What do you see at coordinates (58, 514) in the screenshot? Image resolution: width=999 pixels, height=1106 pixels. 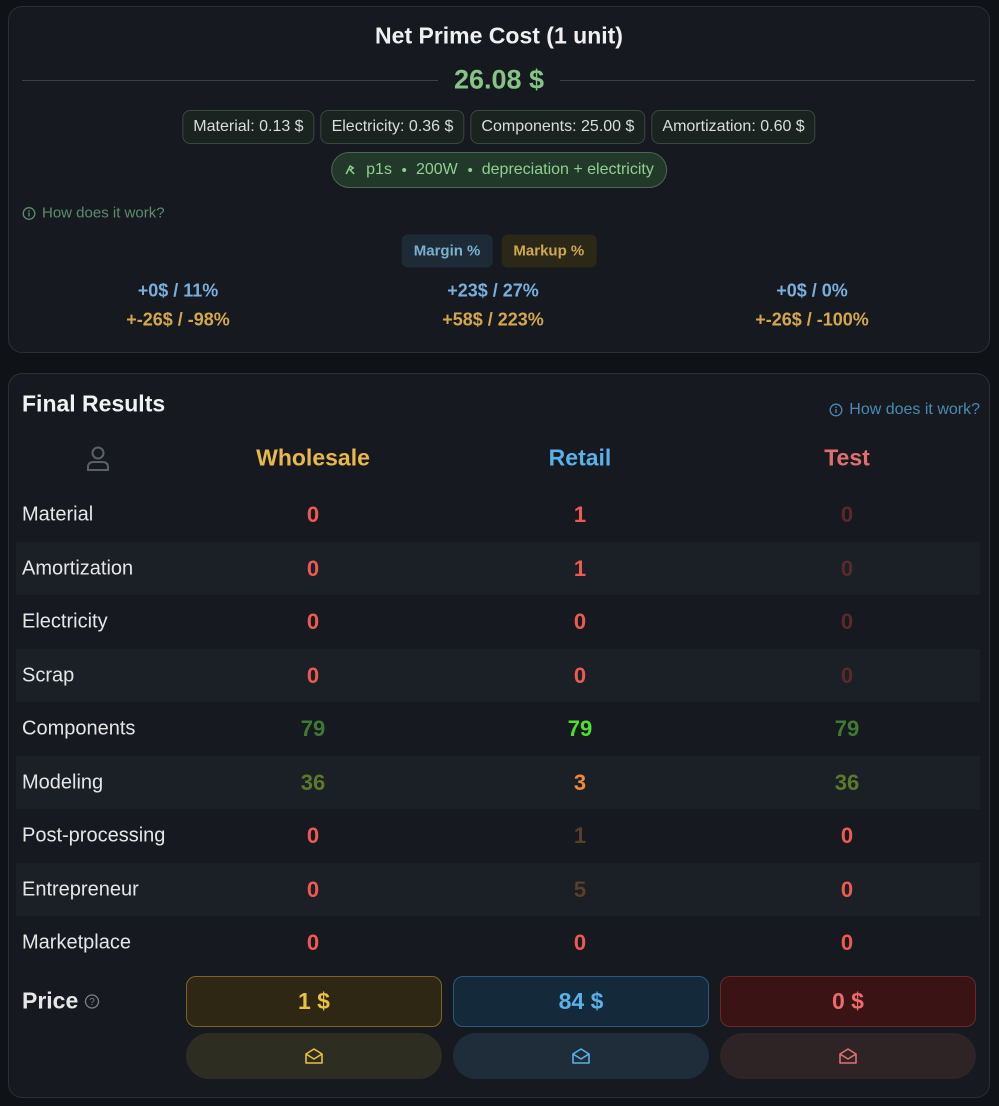 I see `row-label: Material` at bounding box center [58, 514].